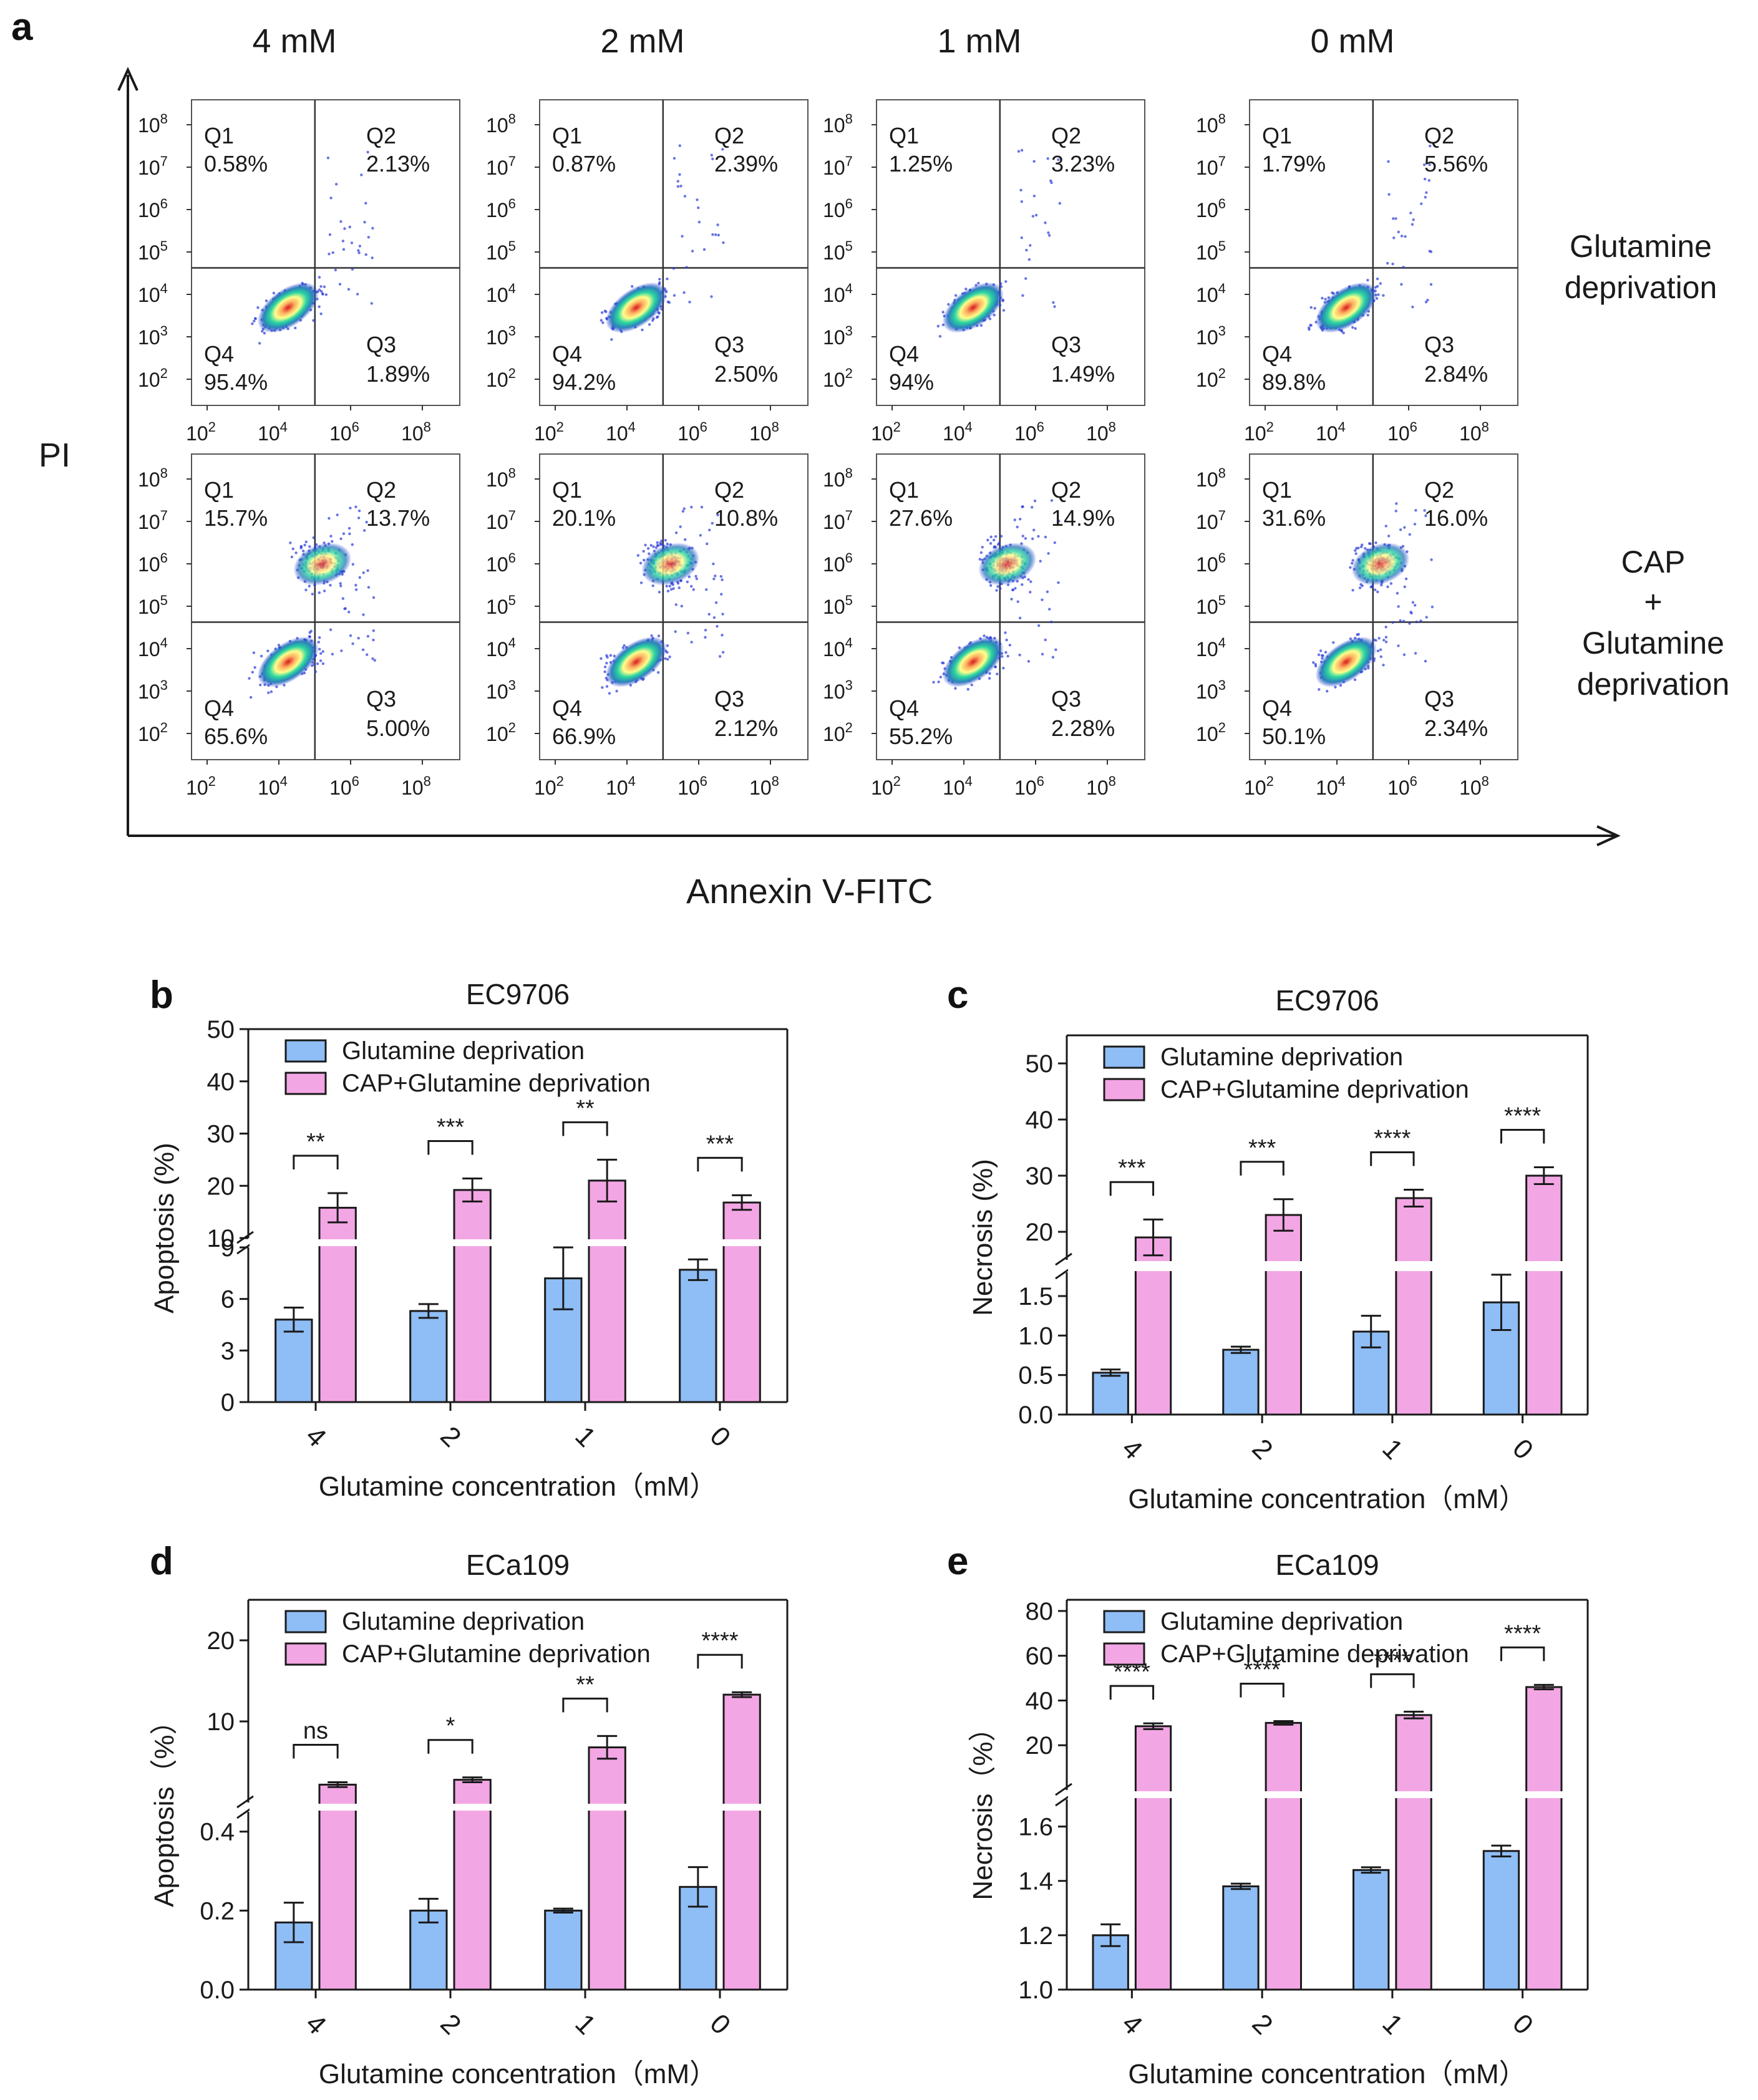 This screenshot has width=1758, height=2100. I want to click on y-tick-label: 10², so click(1211, 378).